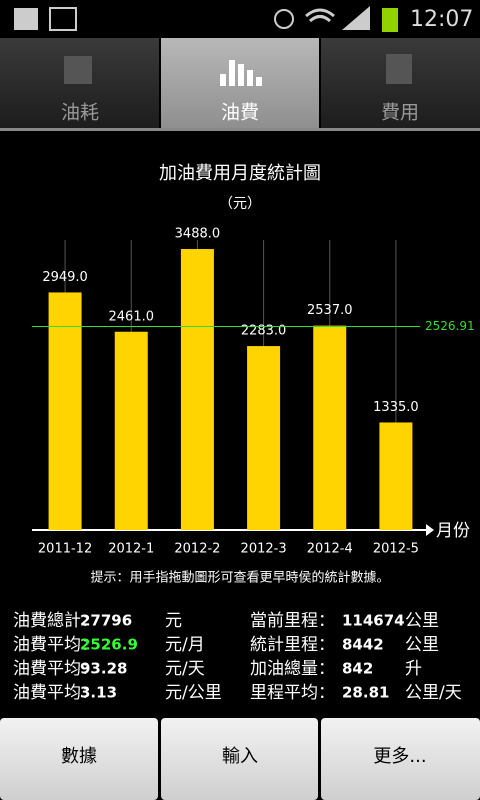  Describe the element at coordinates (65, 549) in the screenshot. I see `x-tick-label: 2011-12` at that location.